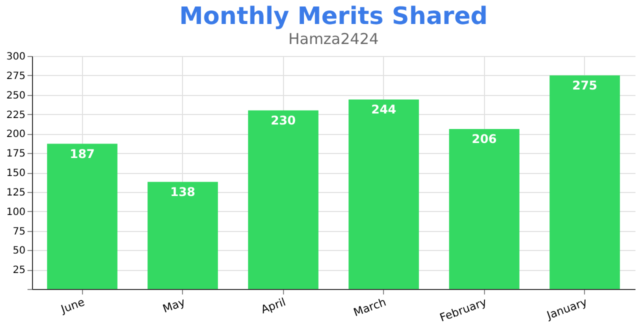  Describe the element at coordinates (183, 191) in the screenshot. I see `data-label: 138` at that location.